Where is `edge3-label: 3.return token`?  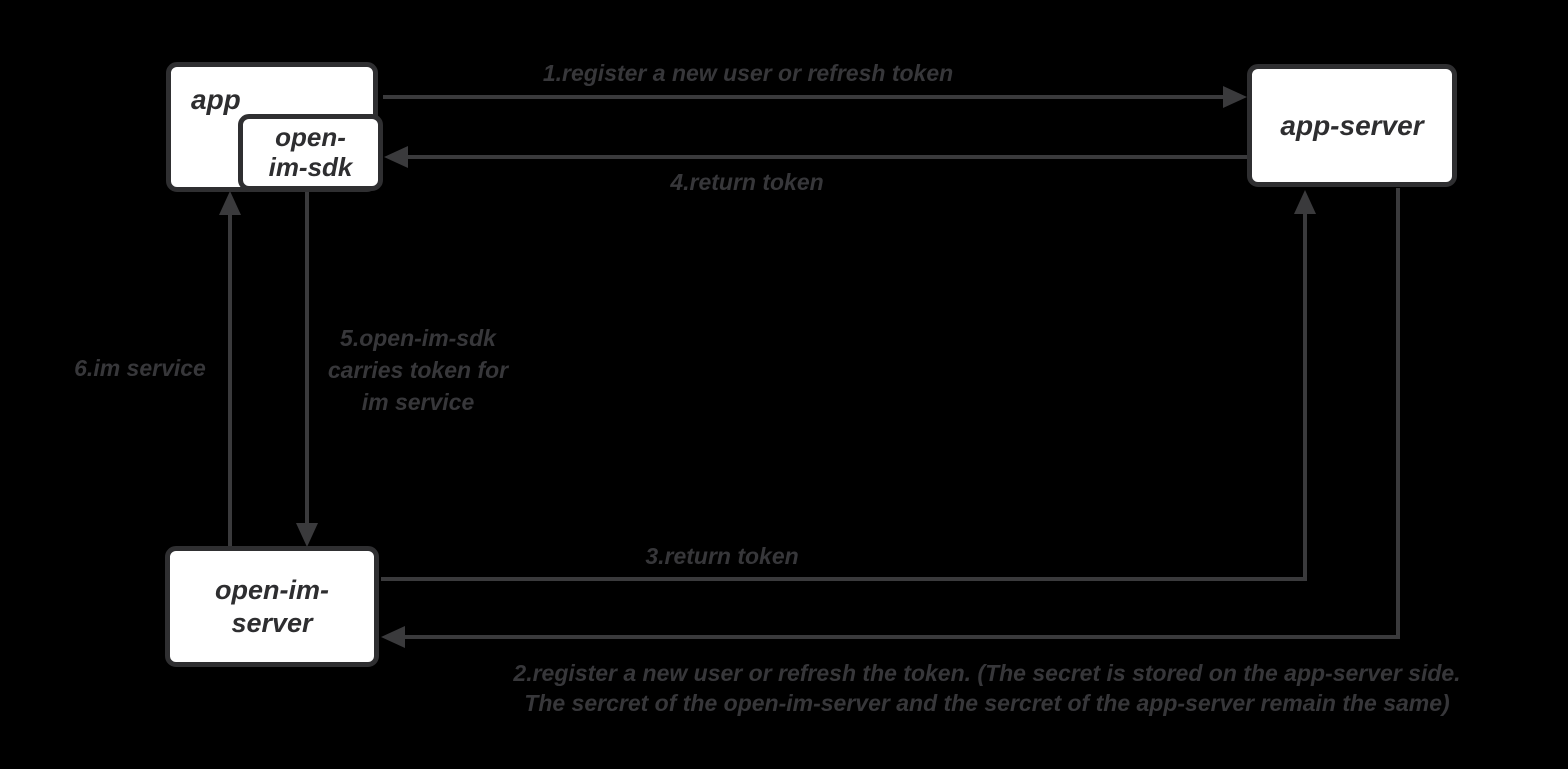 edge3-label: 3.return token is located at coordinates (722, 556).